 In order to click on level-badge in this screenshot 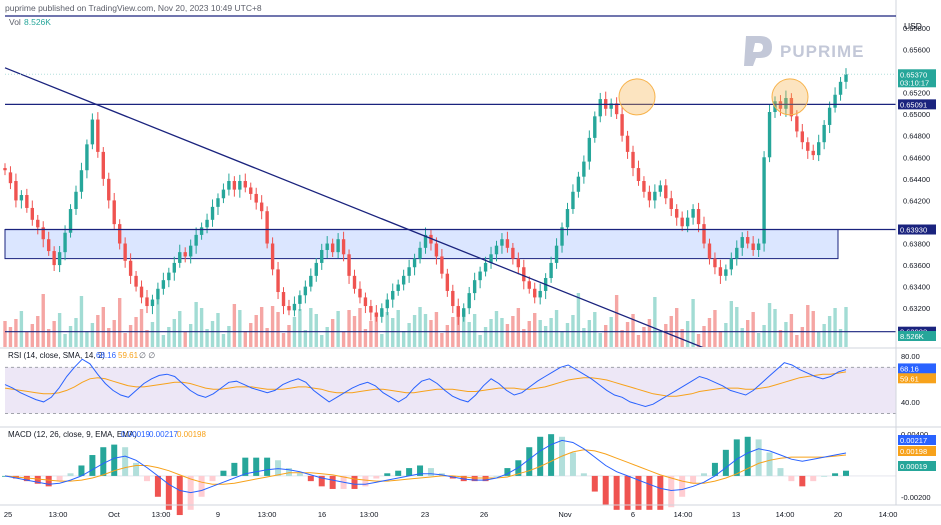, I will do `click(917, 104)`.